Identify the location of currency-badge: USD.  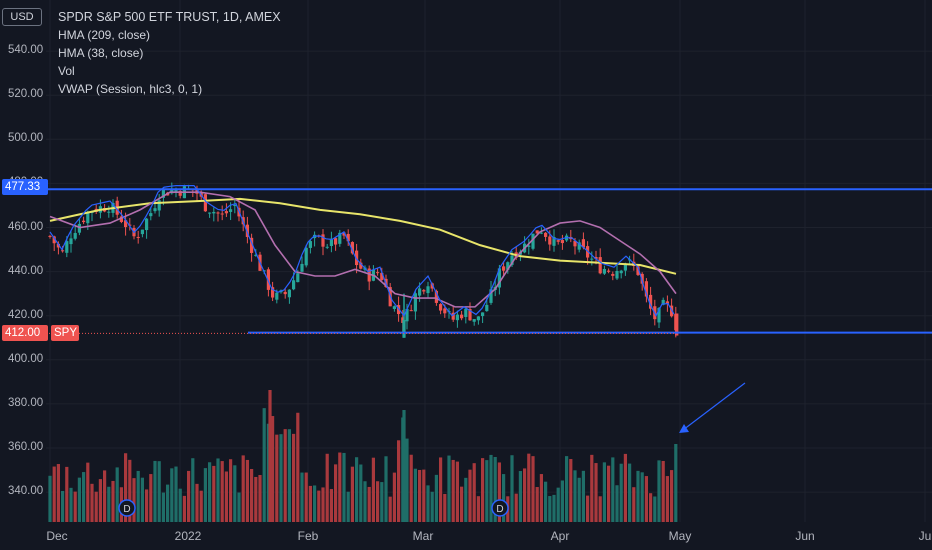
(22, 17).